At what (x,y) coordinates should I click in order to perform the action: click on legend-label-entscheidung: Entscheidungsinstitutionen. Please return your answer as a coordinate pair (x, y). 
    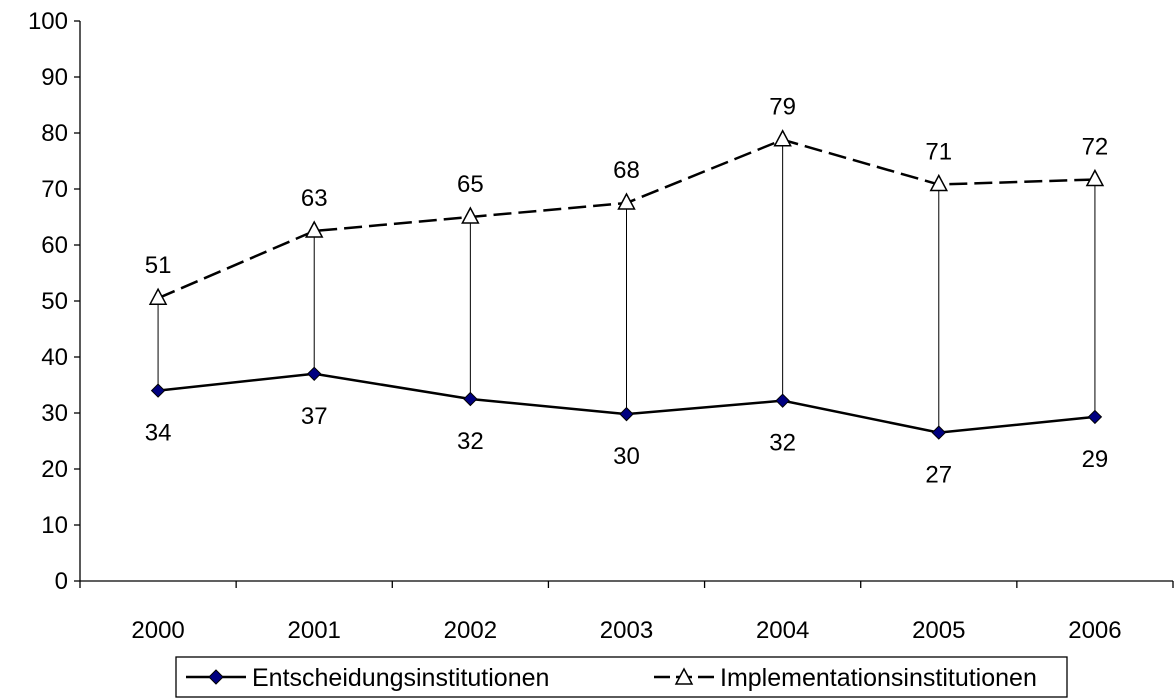
    Looking at the image, I should click on (400, 678).